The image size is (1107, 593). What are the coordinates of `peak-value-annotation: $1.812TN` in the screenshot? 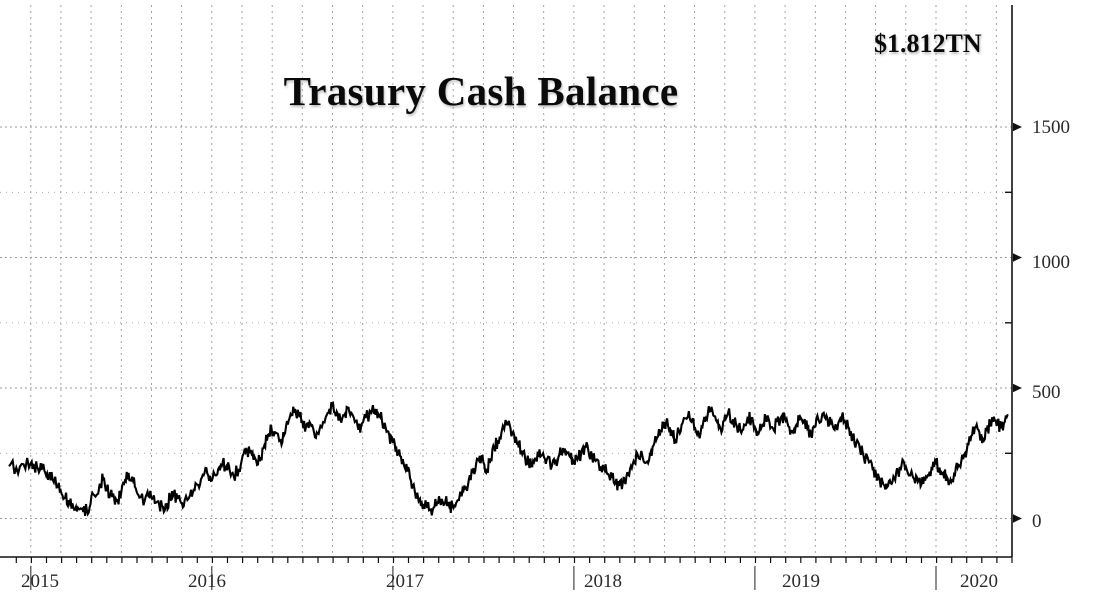 It's located at (928, 43).